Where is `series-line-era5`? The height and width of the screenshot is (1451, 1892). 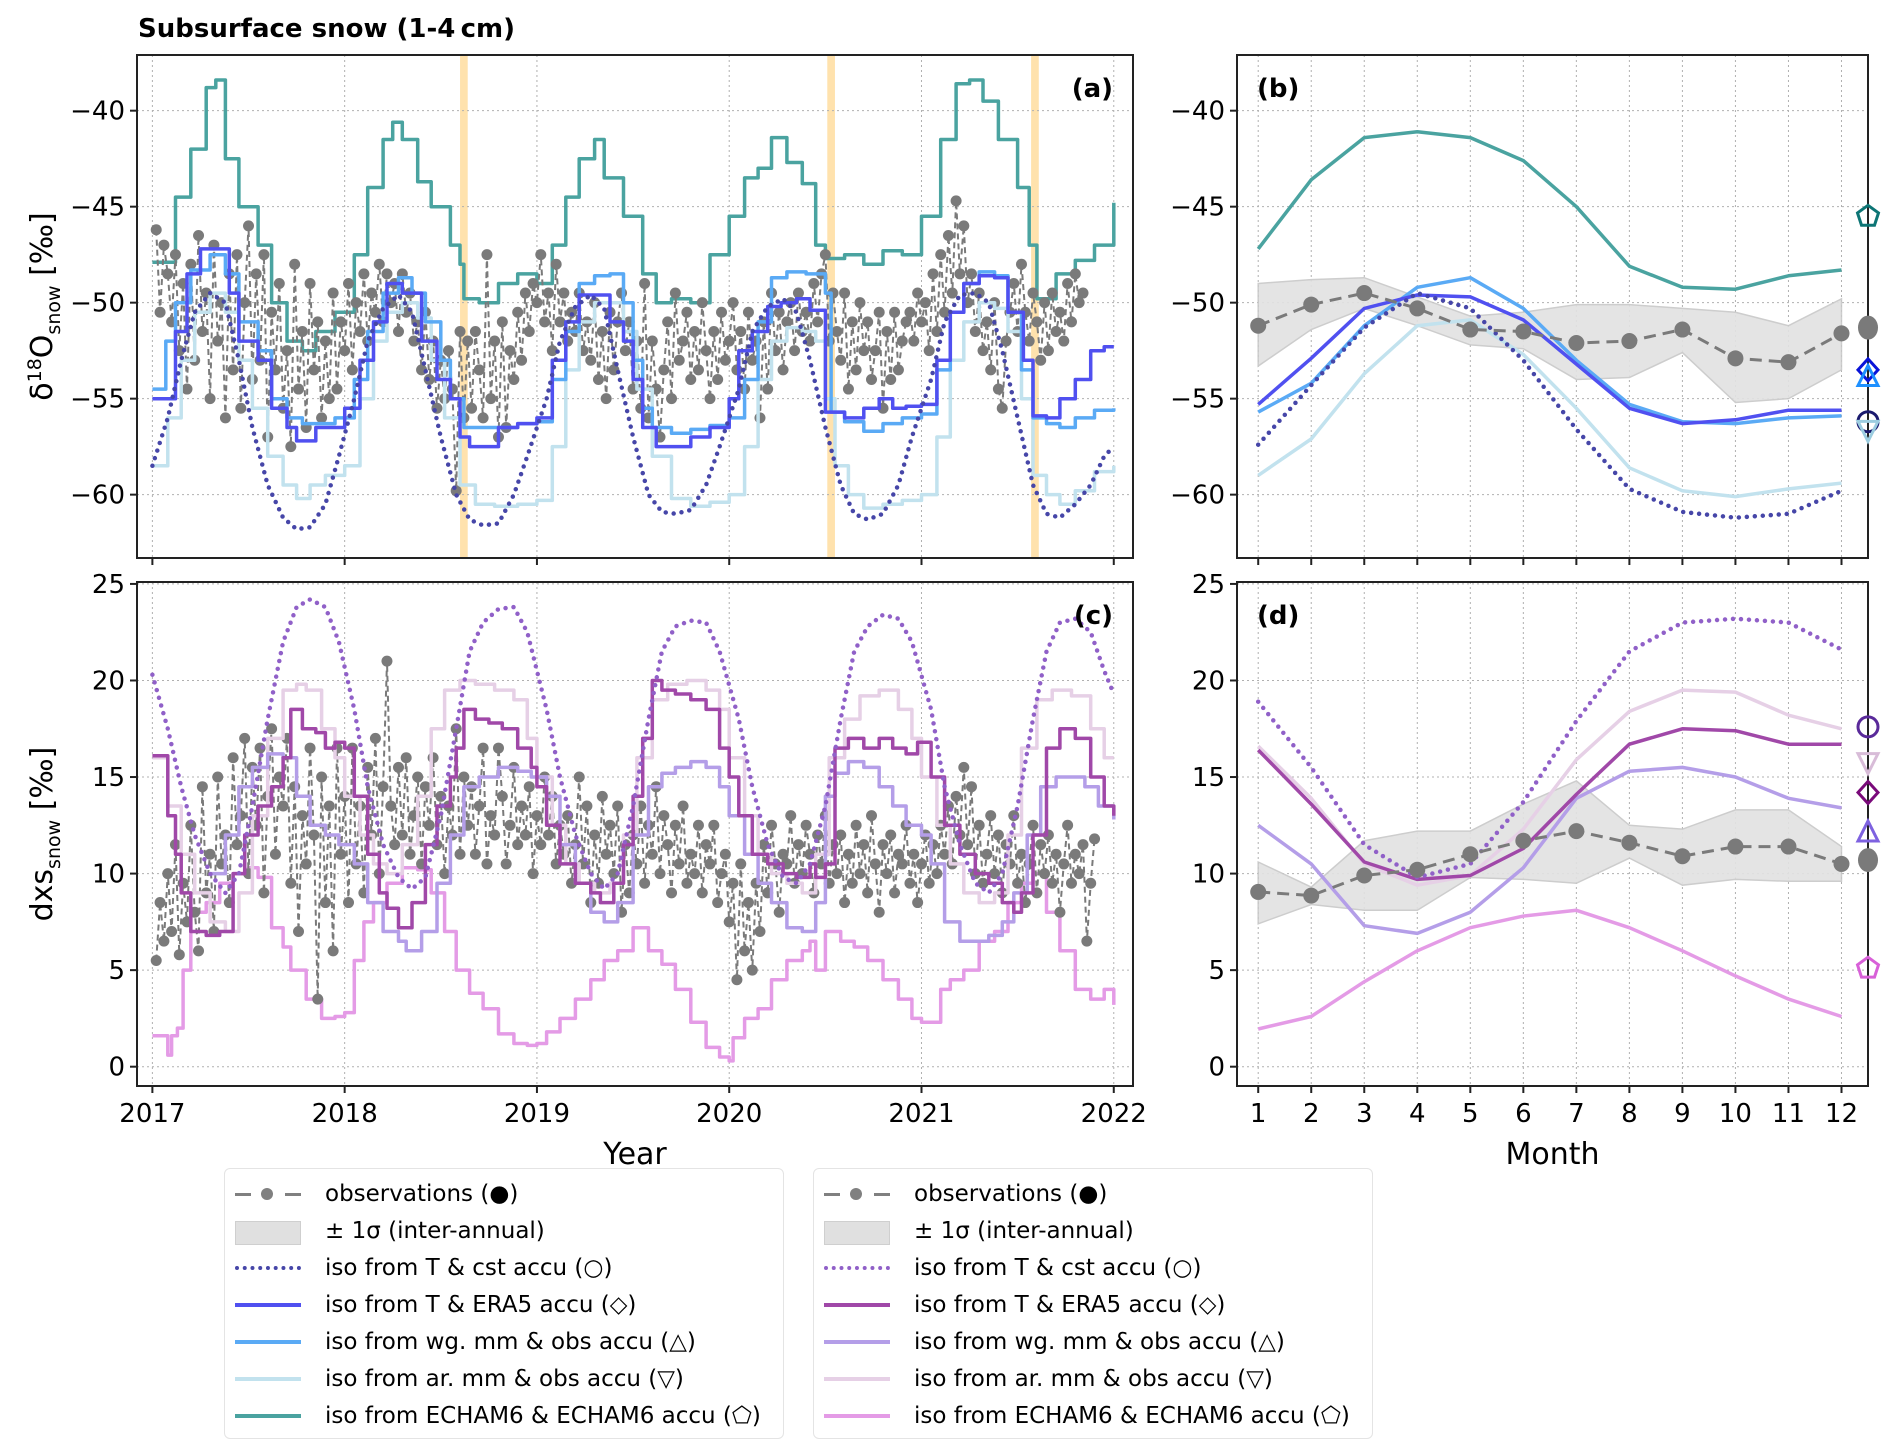 series-line-era5 is located at coordinates (1549, 804).